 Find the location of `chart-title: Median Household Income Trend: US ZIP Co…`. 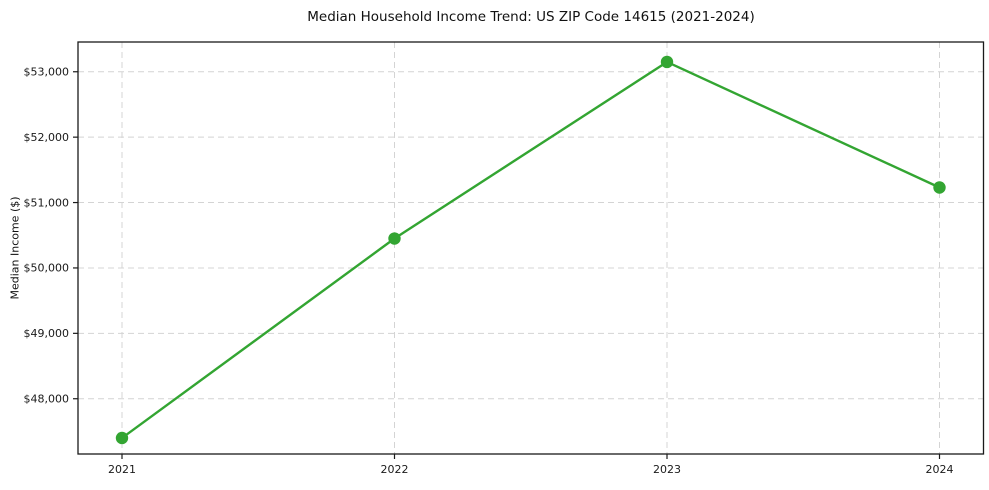

chart-title: Median Household Income Trend: US ZIP Co… is located at coordinates (531, 17).